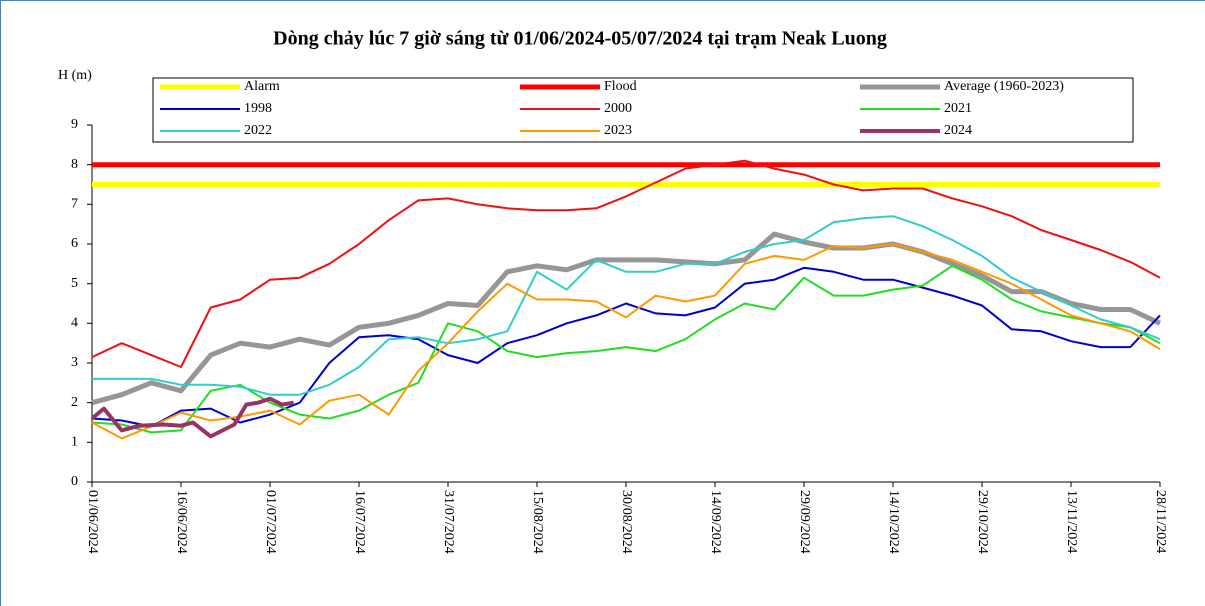 The width and height of the screenshot is (1205, 606). What do you see at coordinates (74, 442) in the screenshot?
I see `y-tick-label: 1` at bounding box center [74, 442].